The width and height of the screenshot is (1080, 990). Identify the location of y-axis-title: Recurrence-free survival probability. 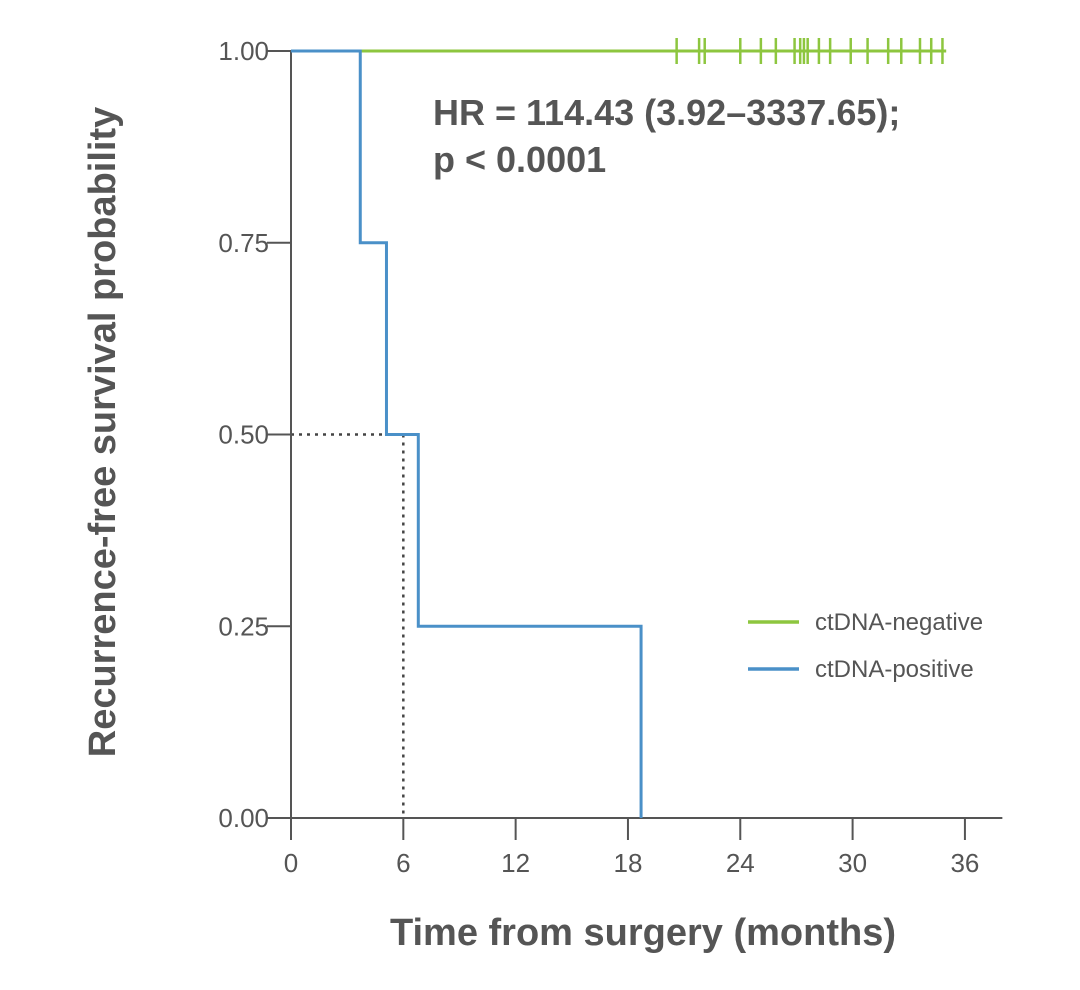
(103, 432).